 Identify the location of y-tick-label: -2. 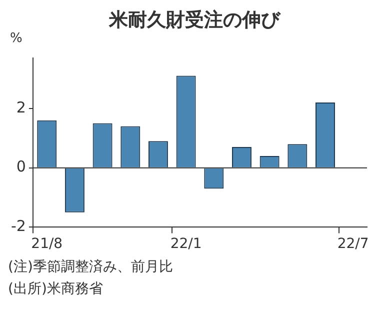
(18, 226).